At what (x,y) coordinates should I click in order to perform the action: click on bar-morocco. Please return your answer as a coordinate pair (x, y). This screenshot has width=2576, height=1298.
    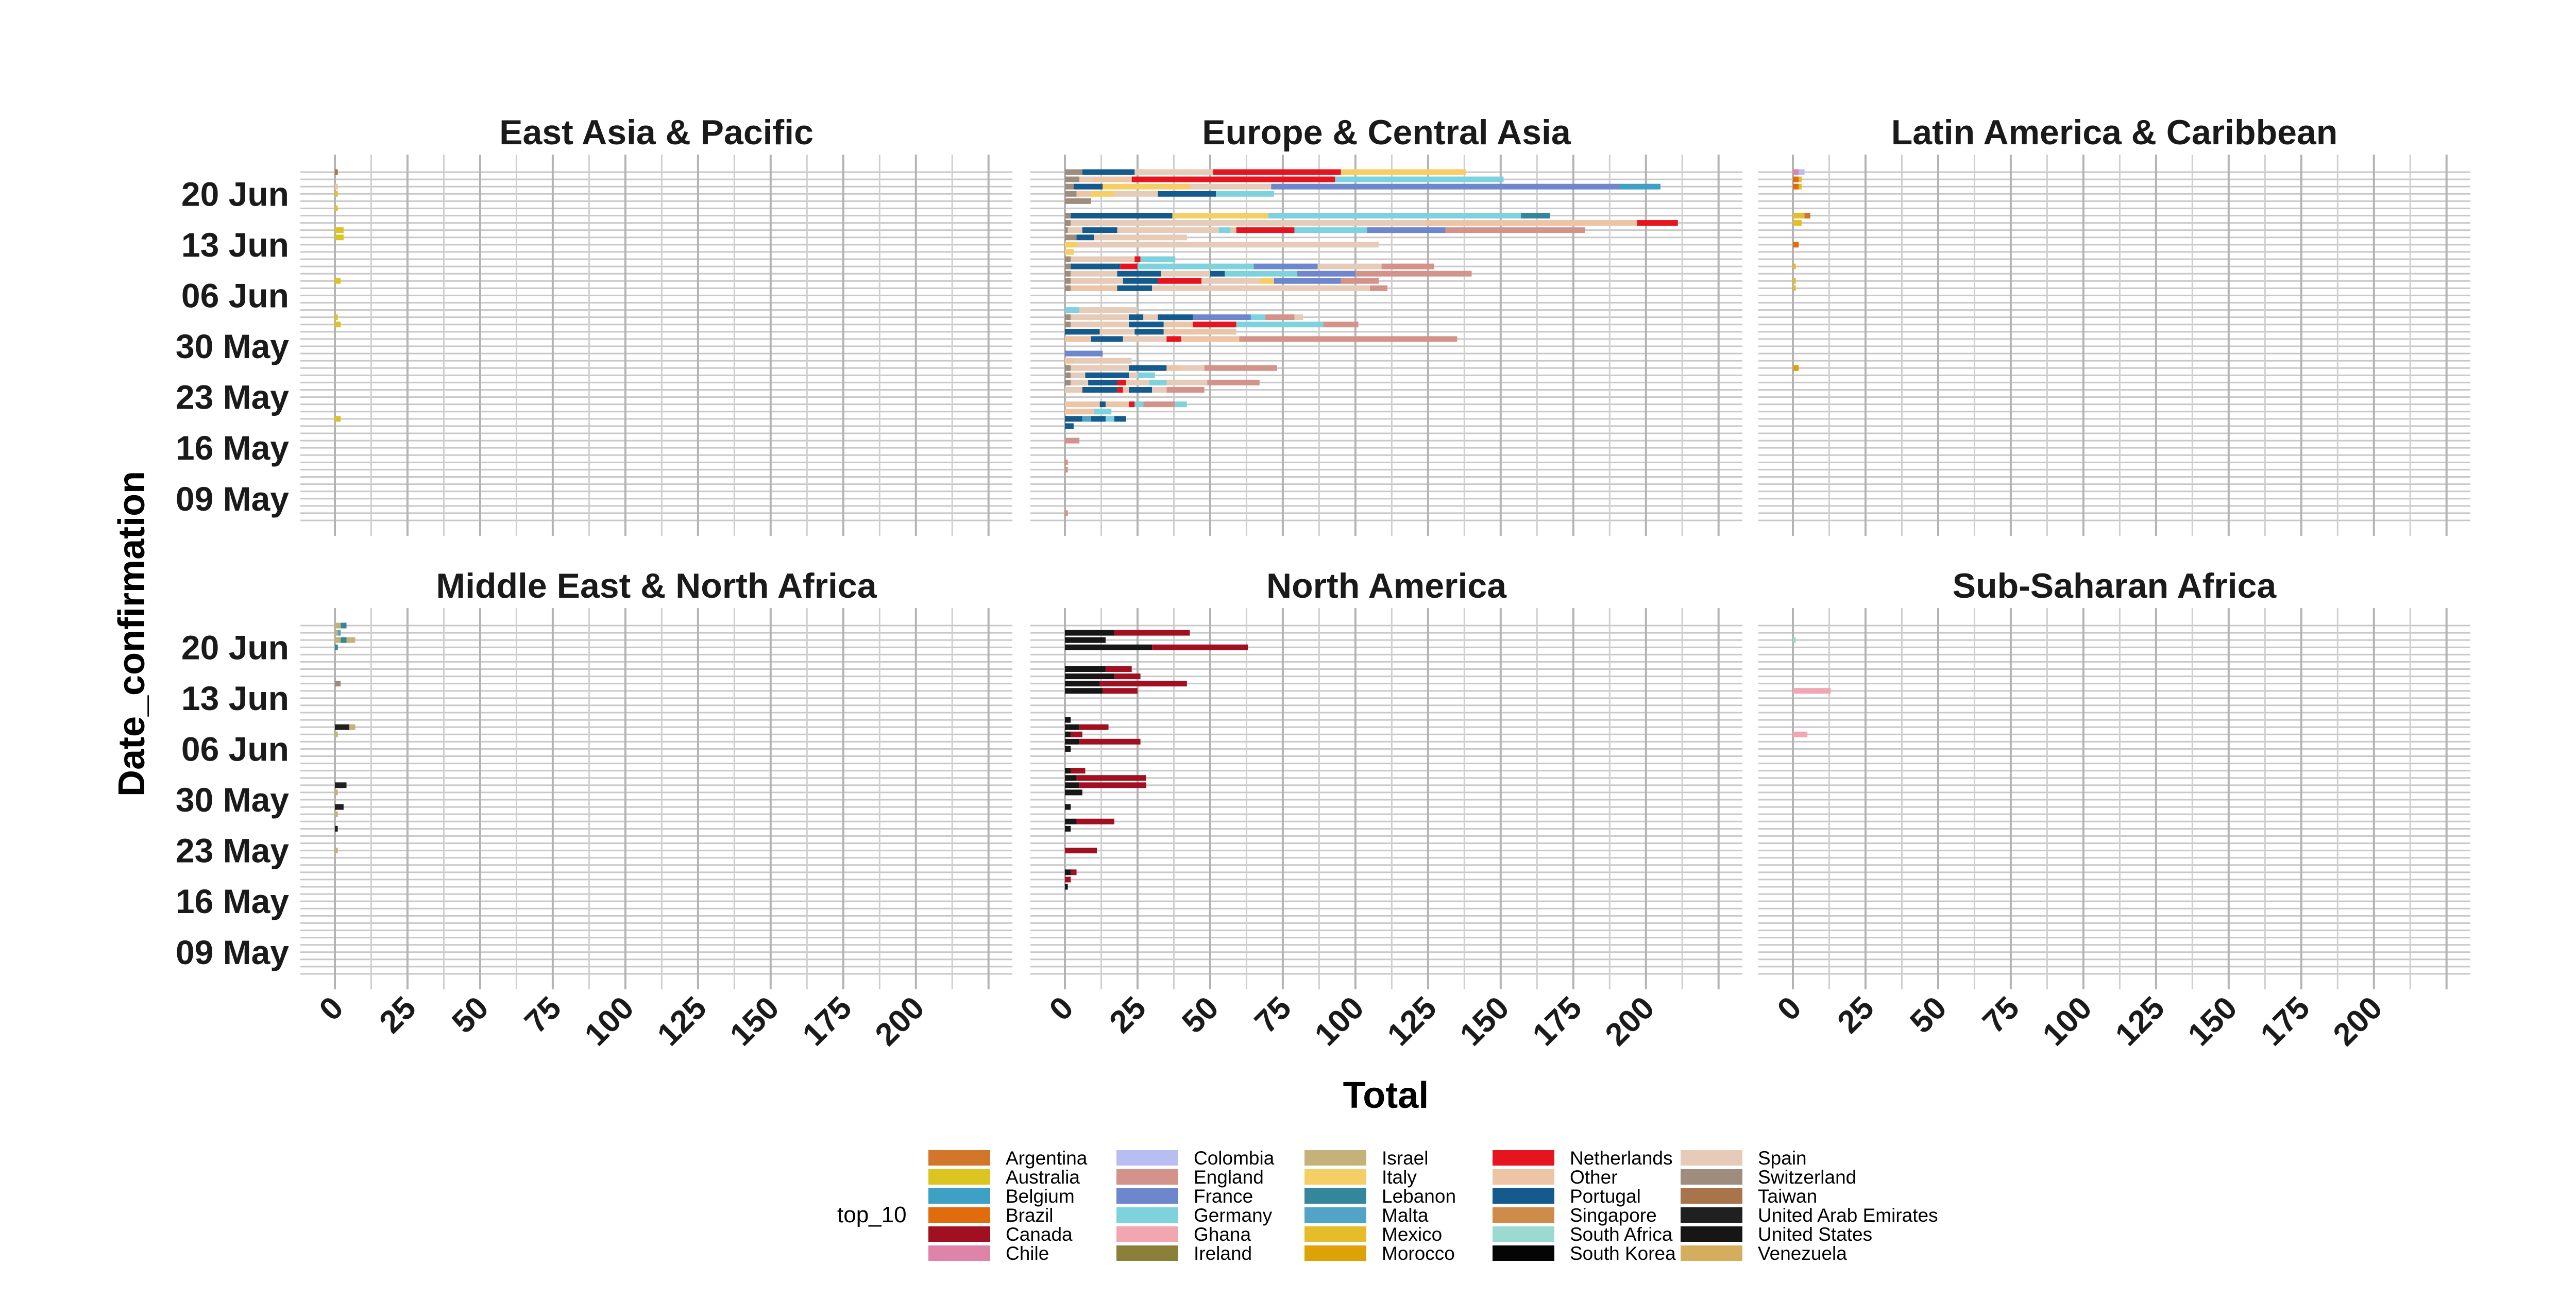
    Looking at the image, I should click on (1796, 368).